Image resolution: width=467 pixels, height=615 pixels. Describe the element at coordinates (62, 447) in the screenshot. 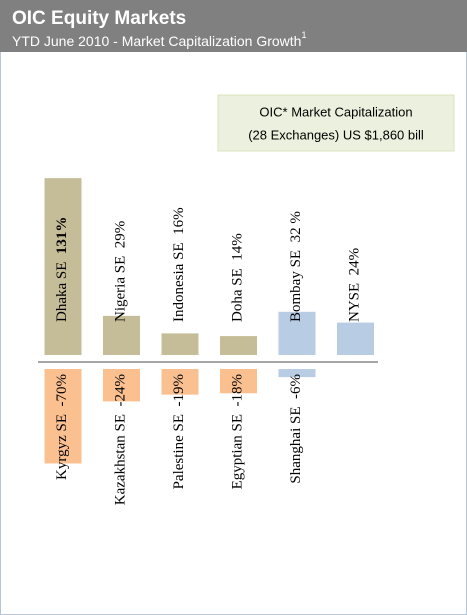

I see `category-label: Kyrgyz SE` at that location.